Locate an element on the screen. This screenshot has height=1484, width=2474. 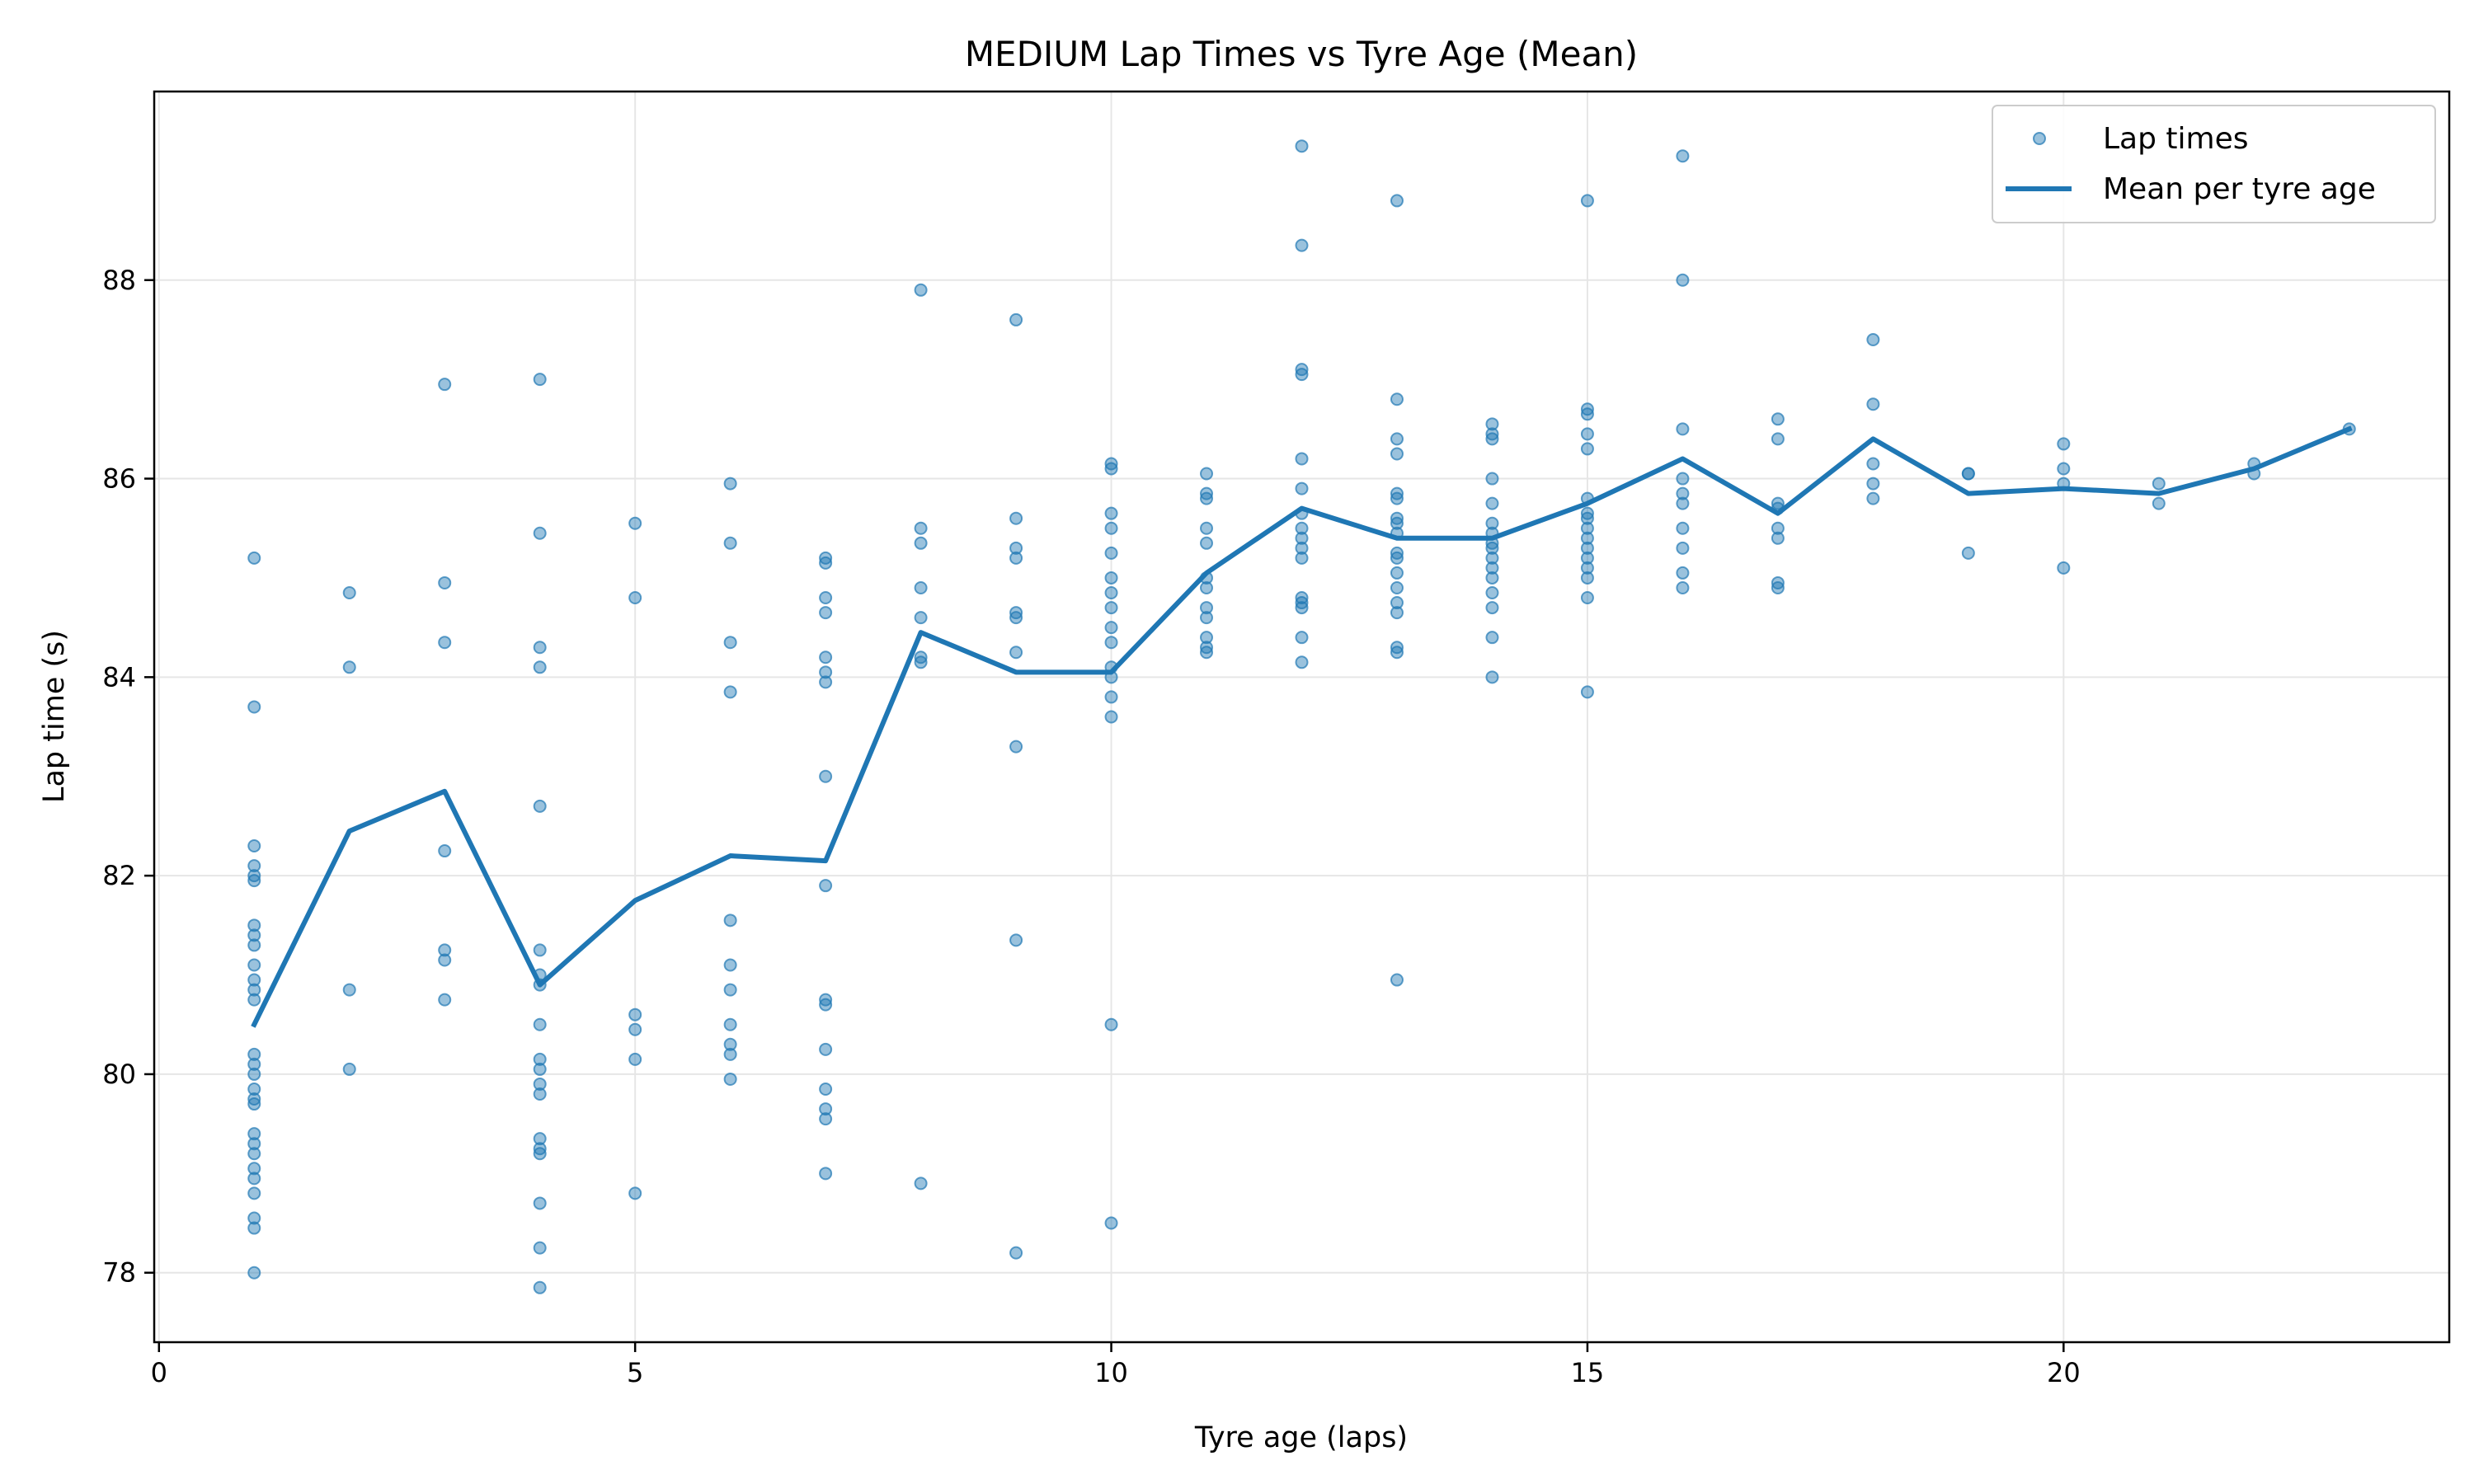
x-tick-label: 0 is located at coordinates (159, 1372).